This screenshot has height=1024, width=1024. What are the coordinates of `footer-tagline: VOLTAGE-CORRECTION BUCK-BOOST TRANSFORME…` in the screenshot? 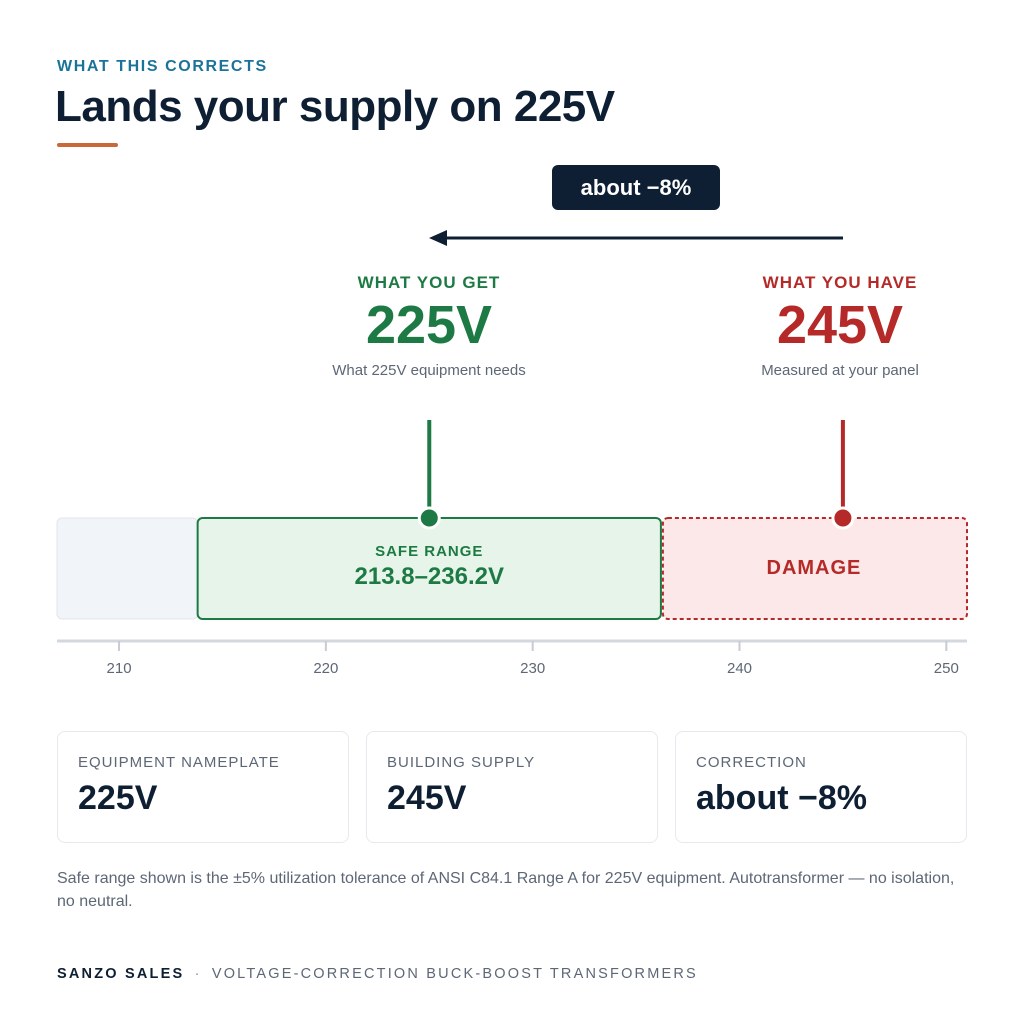 It's located at (454, 974).